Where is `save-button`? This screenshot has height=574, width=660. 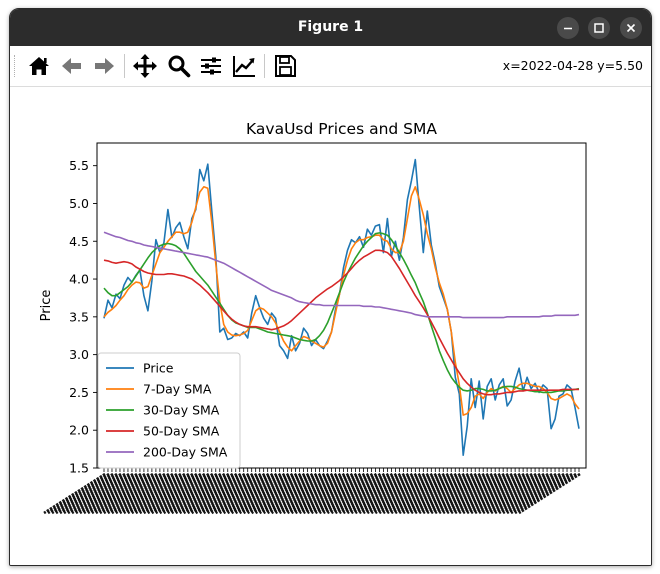
save-button is located at coordinates (285, 66).